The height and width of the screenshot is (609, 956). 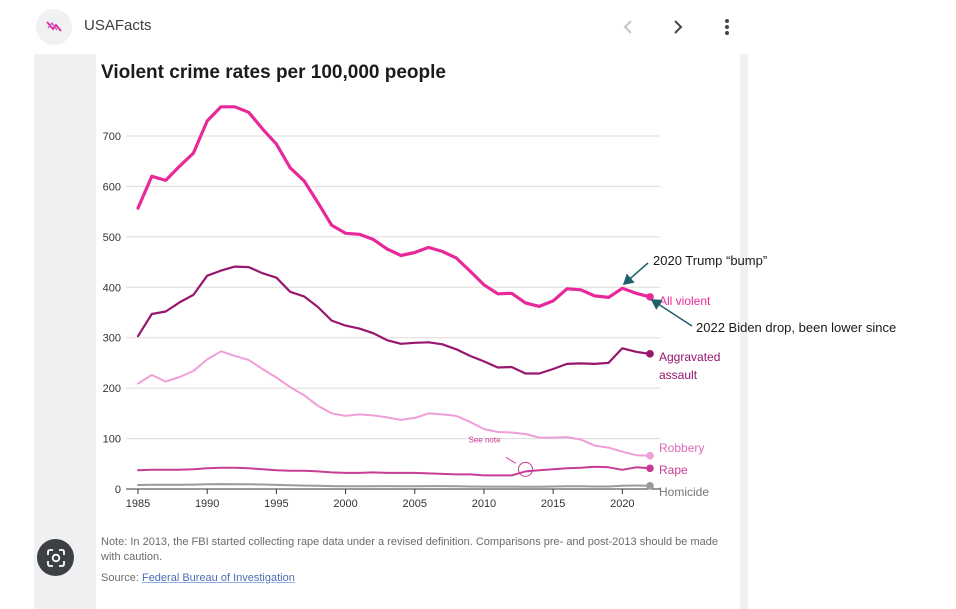 I want to click on source-prefix: Source:, so click(x=121, y=578).